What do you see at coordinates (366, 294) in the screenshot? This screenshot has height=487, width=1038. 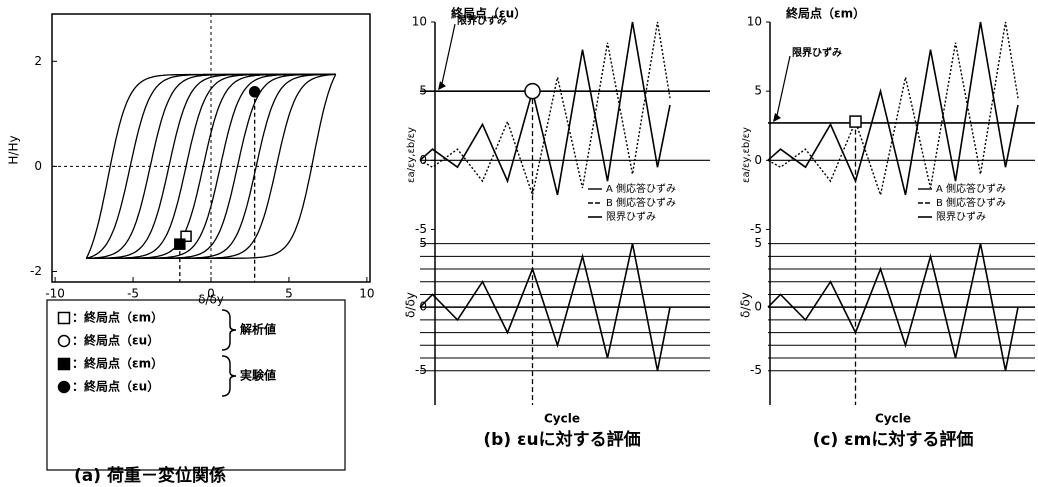 I see `x-tick-label: 10` at bounding box center [366, 294].